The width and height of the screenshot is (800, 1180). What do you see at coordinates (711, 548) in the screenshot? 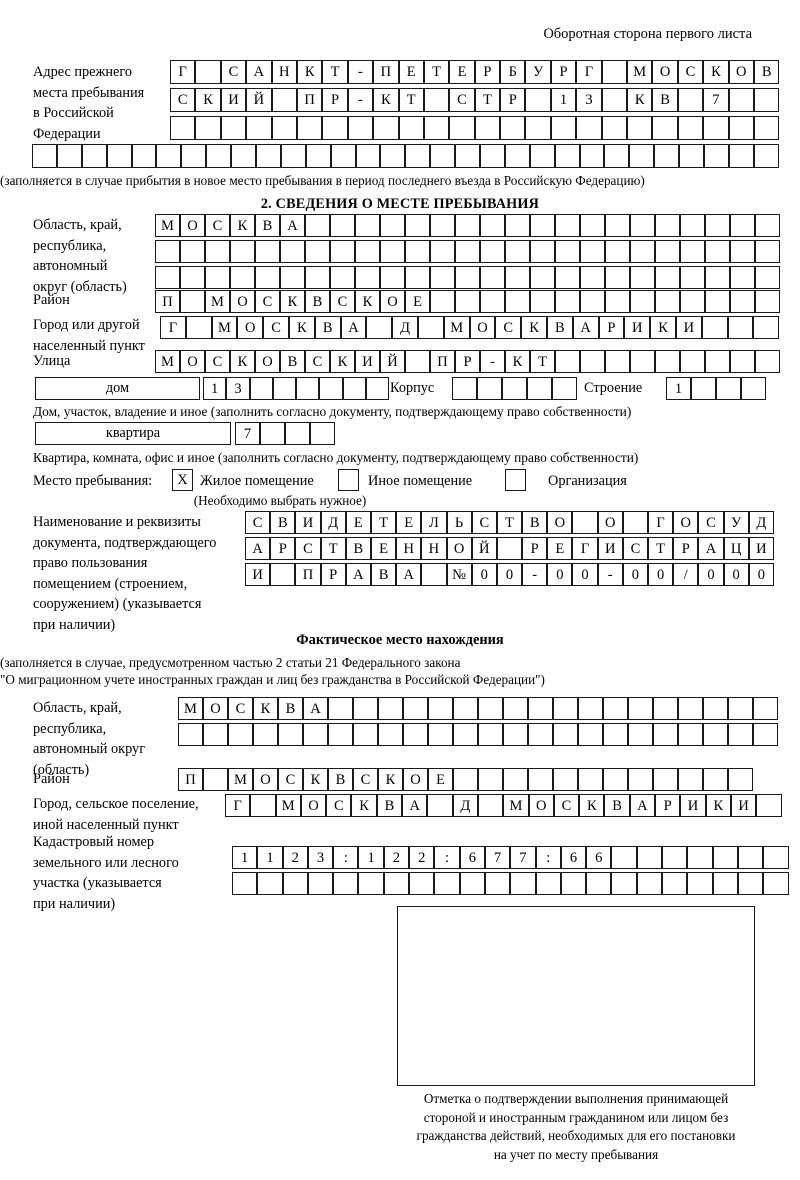
I see `char-cell: А` at bounding box center [711, 548].